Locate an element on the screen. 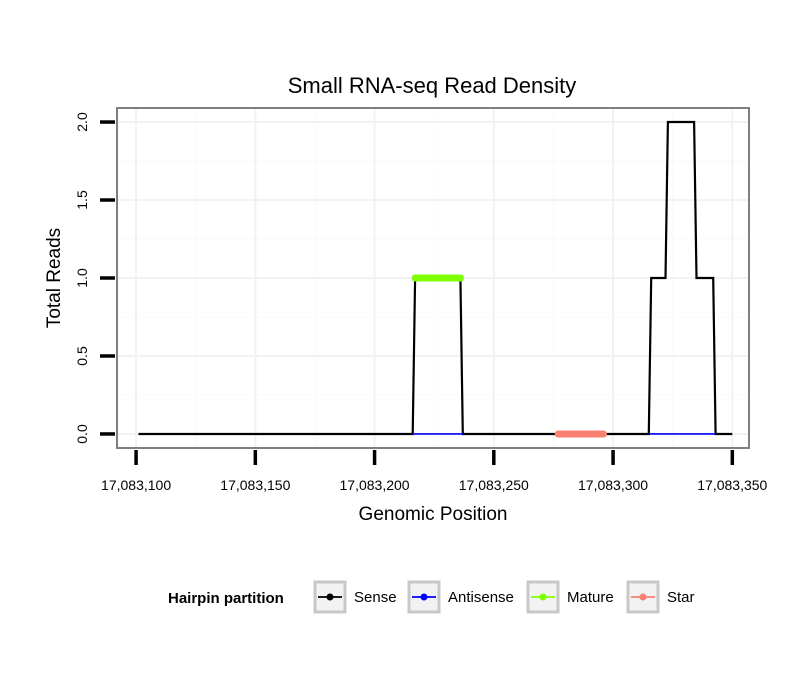 This screenshot has height=690, width=810. y-tick-label: 1.5 is located at coordinates (82, 200).